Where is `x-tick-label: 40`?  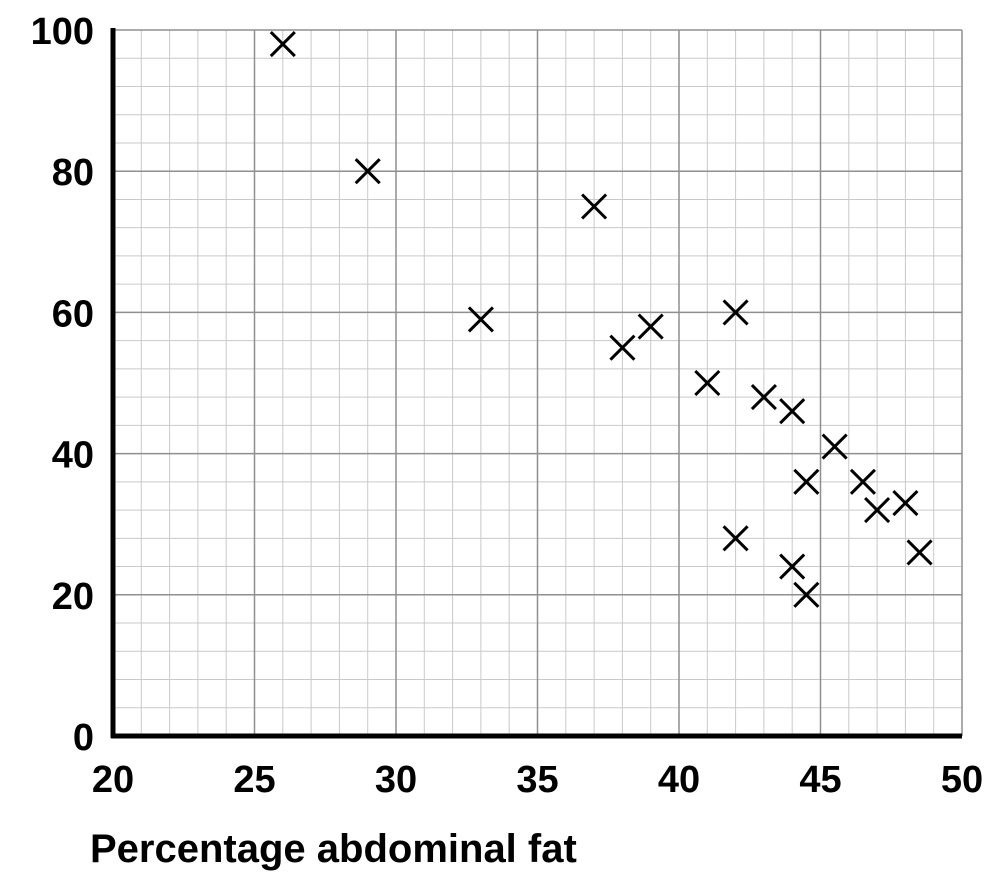
x-tick-label: 40 is located at coordinates (679, 780).